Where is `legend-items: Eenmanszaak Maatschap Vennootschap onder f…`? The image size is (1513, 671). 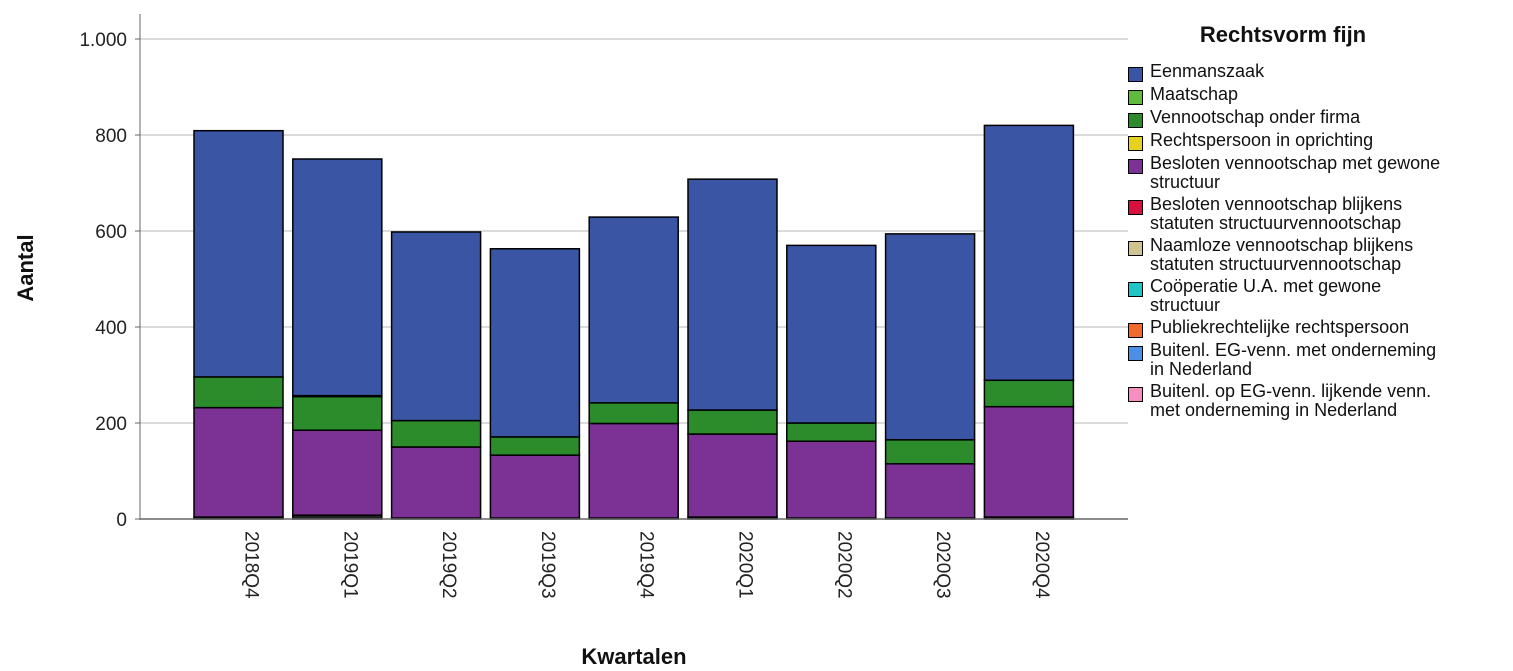
legend-items: Eenmanszaak Maatschap Vennootschap onder f… is located at coordinates (1318, 241).